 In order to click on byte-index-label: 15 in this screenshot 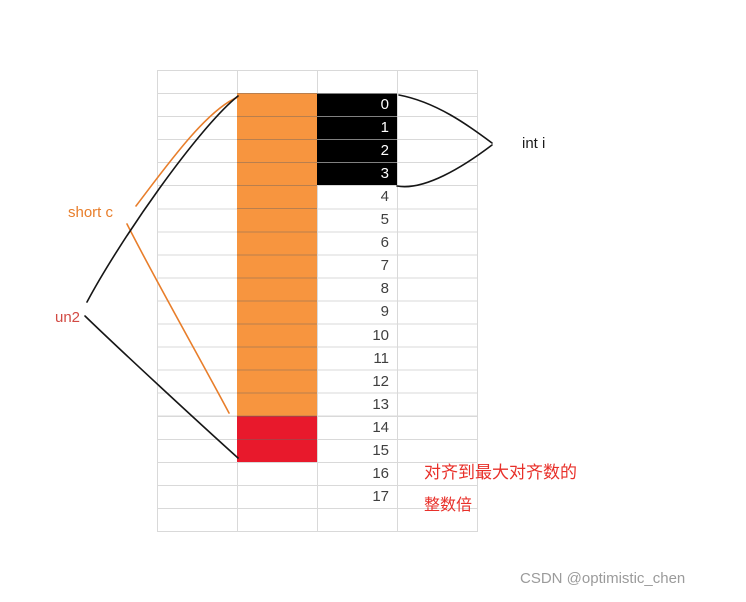, I will do `click(380, 450)`.